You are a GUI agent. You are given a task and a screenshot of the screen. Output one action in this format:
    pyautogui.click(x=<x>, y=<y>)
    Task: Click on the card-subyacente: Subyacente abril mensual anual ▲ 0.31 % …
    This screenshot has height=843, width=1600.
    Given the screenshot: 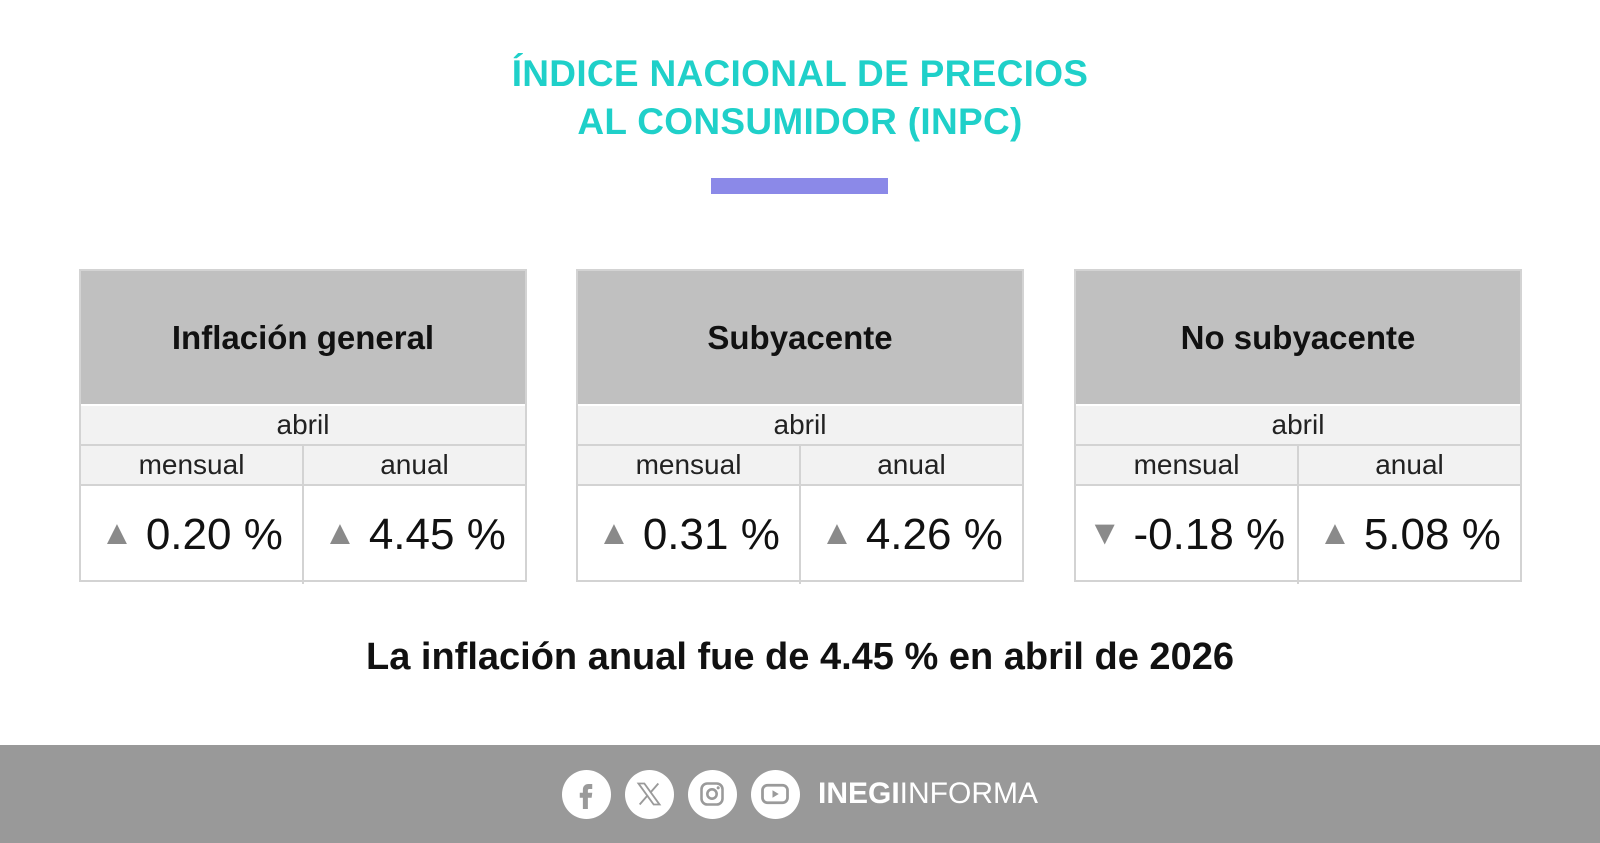 What is the action you would take?
    pyautogui.click(x=800, y=426)
    